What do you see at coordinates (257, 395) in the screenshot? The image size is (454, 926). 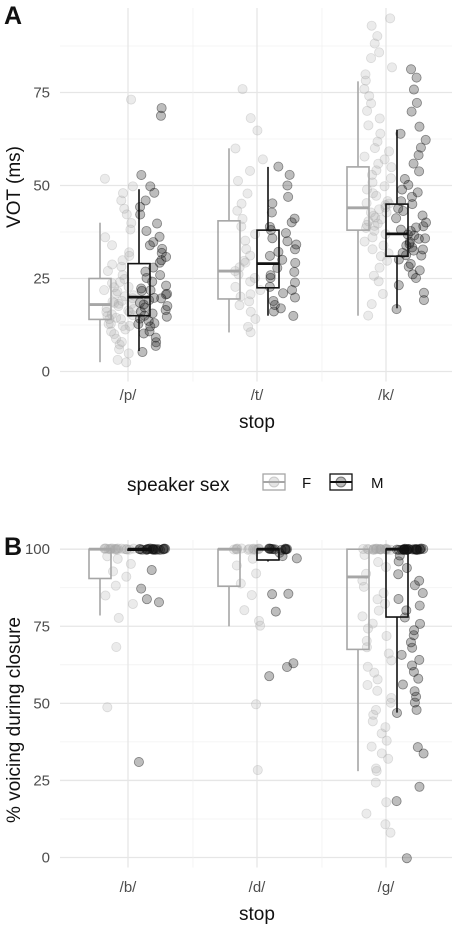 I see `x-tick-label: /t/` at bounding box center [257, 395].